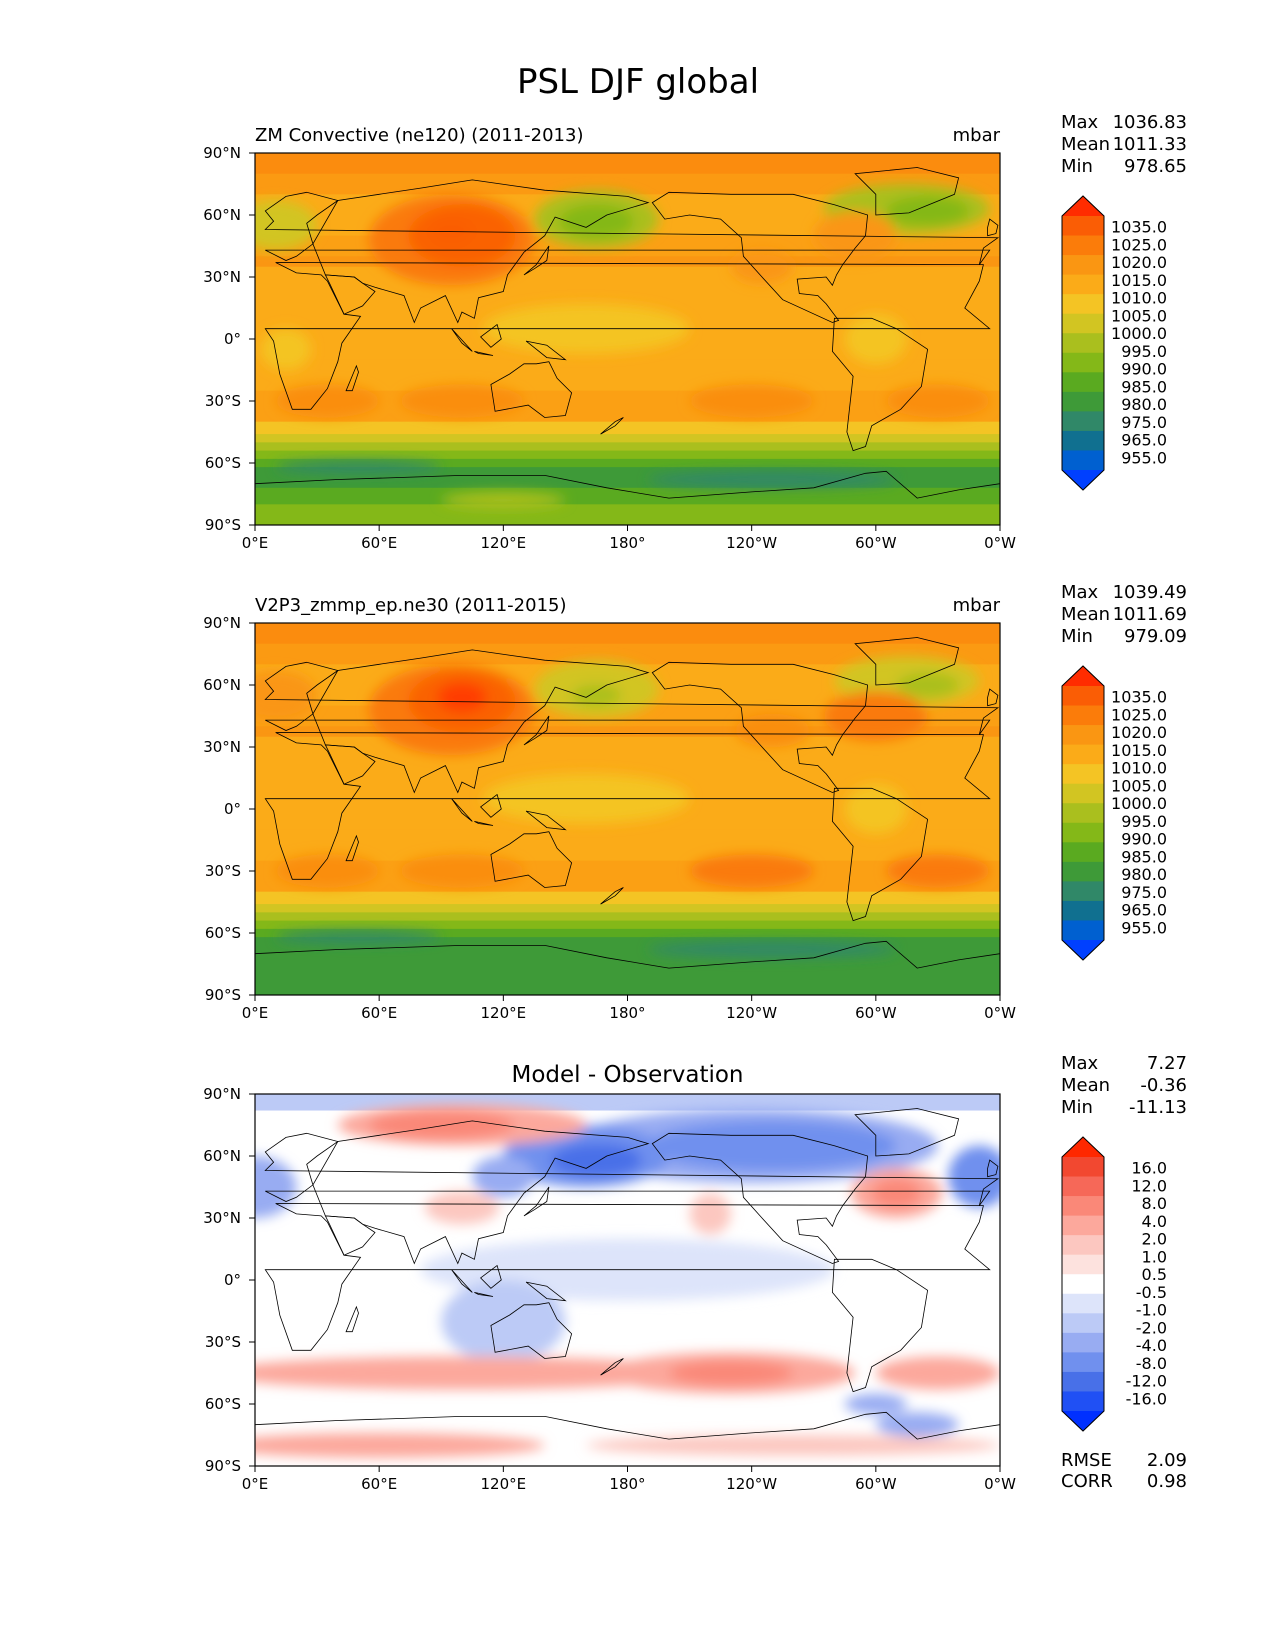 This screenshot has height=1650, width=1275. What do you see at coordinates (876, 1484) in the screenshot?
I see `x-tick-label: 60°W` at bounding box center [876, 1484].